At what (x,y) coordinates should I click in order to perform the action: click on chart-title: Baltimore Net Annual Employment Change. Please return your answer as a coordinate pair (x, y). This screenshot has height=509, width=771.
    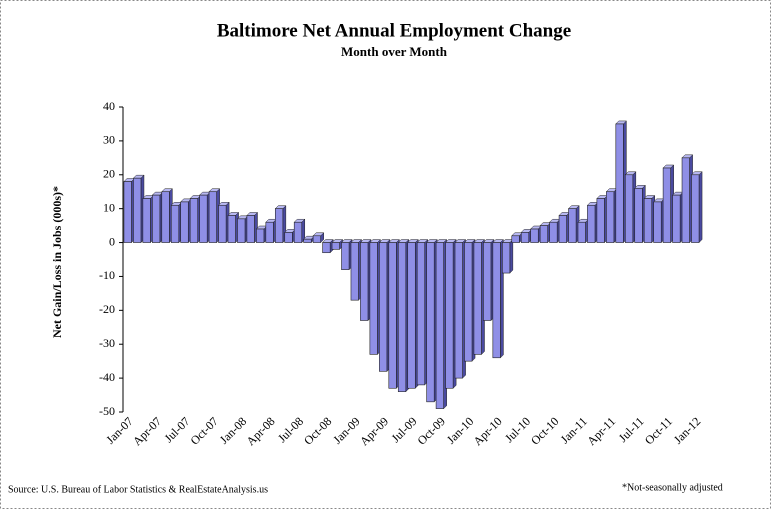
    Looking at the image, I should click on (394, 30).